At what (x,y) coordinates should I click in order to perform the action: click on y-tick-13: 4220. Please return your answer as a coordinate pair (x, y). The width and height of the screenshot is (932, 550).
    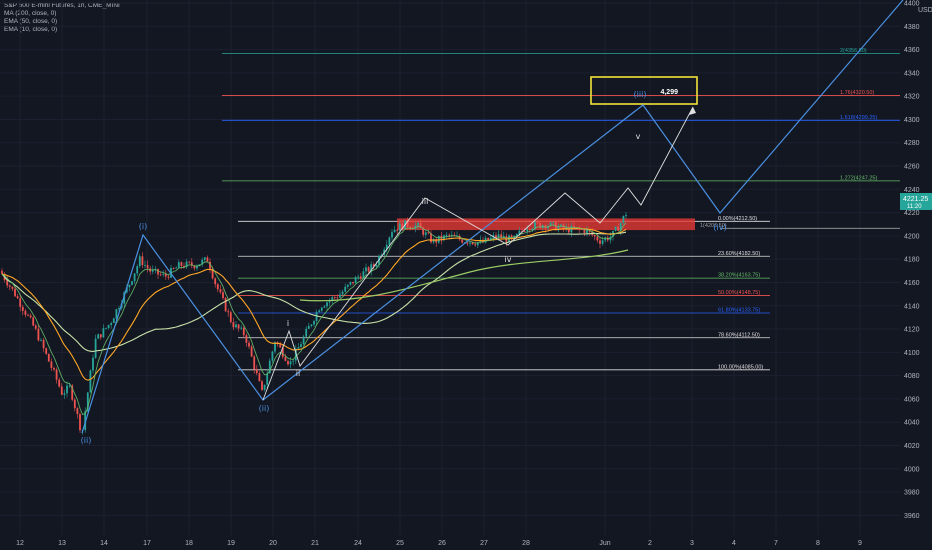
    Looking at the image, I should click on (912, 213).